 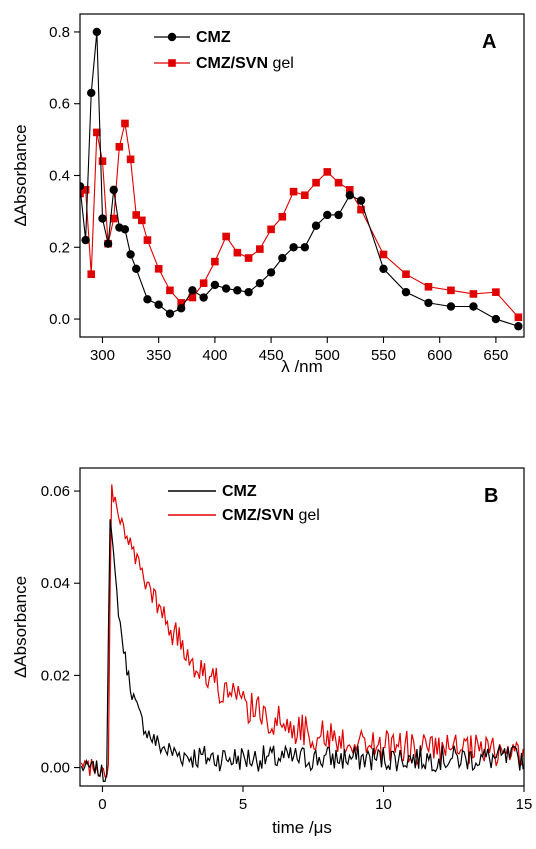 I want to click on y-tick-label: 0.0, so click(x=59, y=319).